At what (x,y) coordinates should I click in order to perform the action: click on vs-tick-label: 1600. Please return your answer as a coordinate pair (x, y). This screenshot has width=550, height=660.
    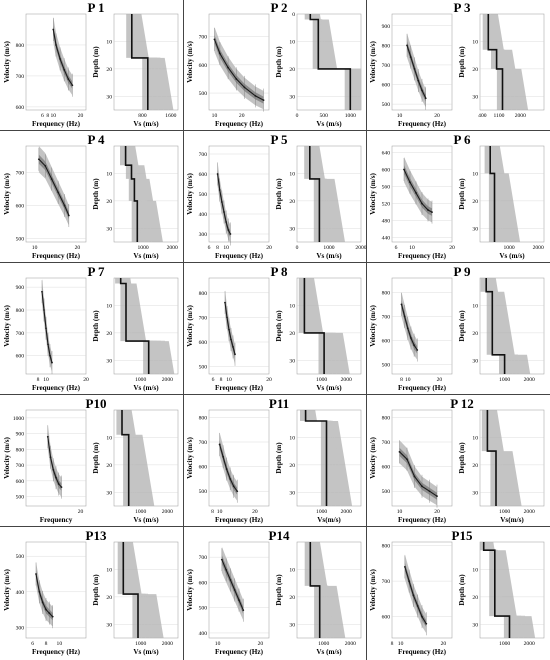
    Looking at the image, I should click on (170, 116).